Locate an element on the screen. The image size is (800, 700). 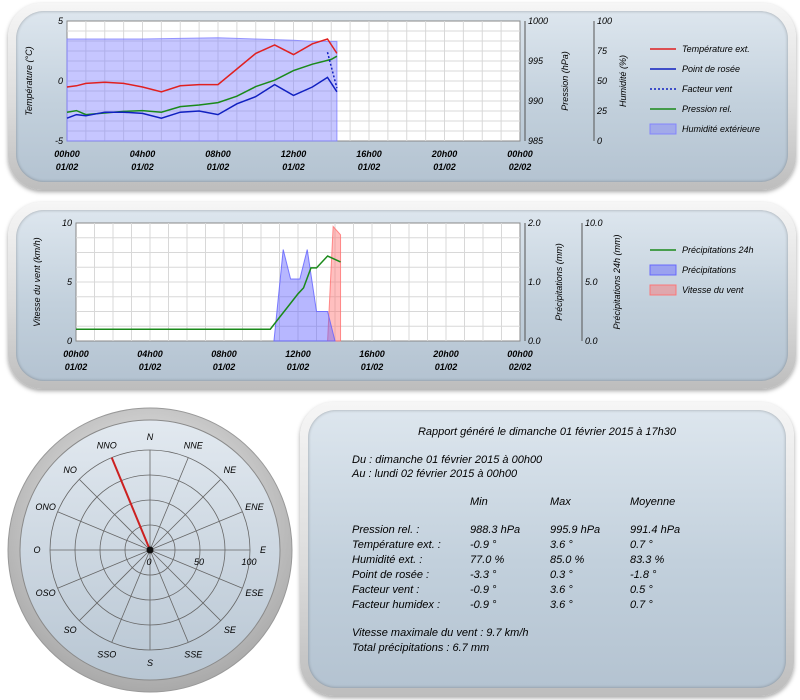
y-tick-label-pressure: 1000 is located at coordinates (538, 21).